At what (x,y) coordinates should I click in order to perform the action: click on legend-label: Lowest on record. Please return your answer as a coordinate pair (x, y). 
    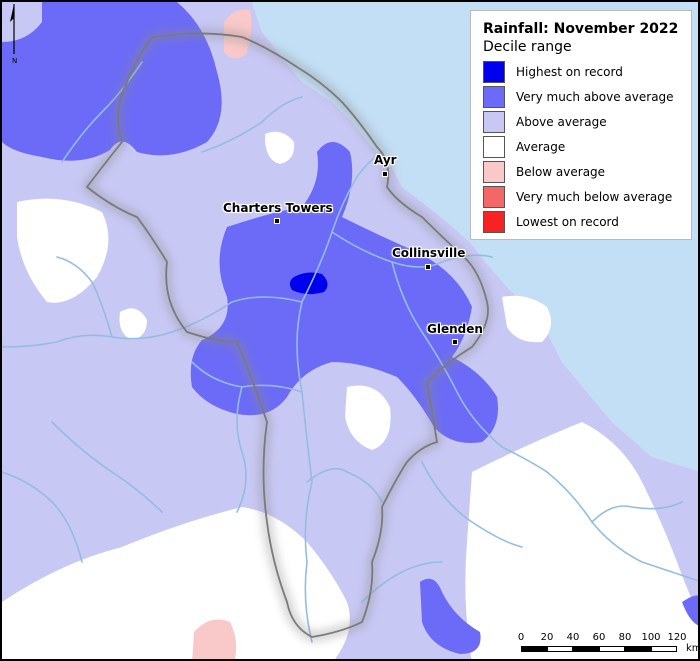
    Looking at the image, I should click on (567, 222).